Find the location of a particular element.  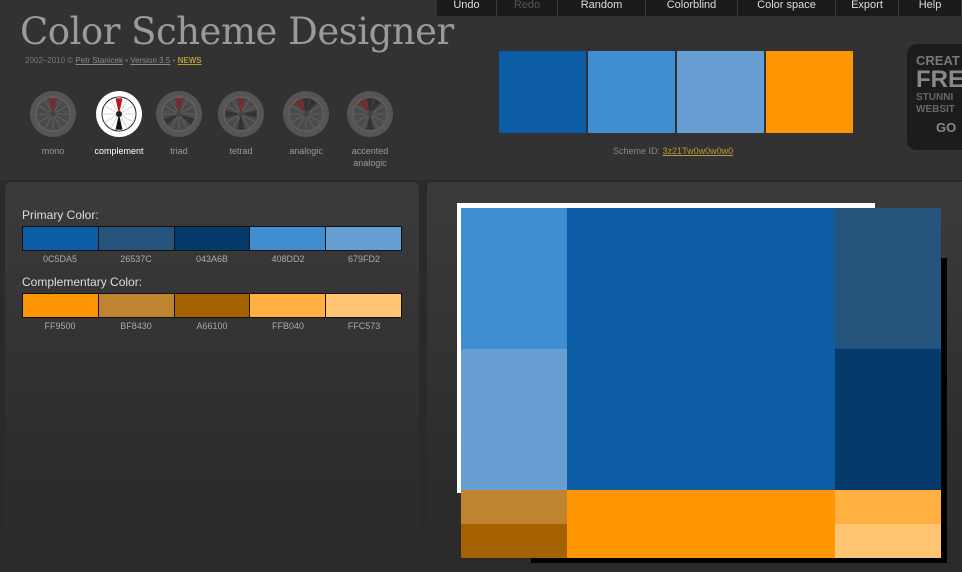

complementary-hex-label: FF9500 is located at coordinates (60, 326).